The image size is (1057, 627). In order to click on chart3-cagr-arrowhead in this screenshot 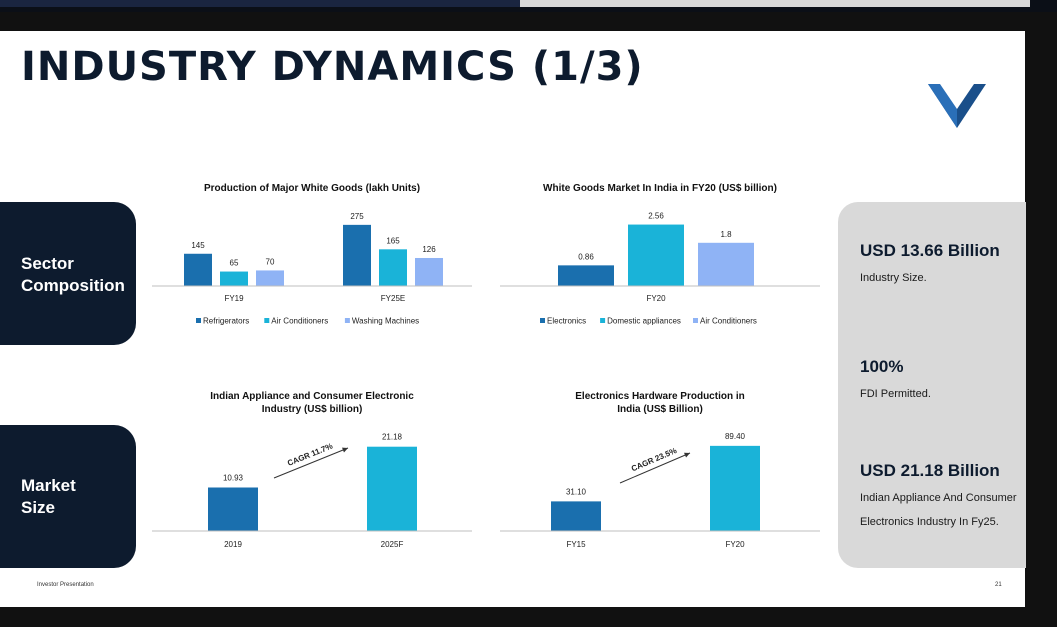, I will do `click(345, 450)`.